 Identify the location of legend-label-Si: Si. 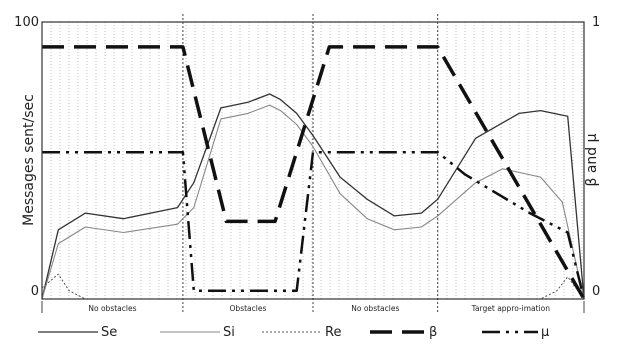
(229, 332).